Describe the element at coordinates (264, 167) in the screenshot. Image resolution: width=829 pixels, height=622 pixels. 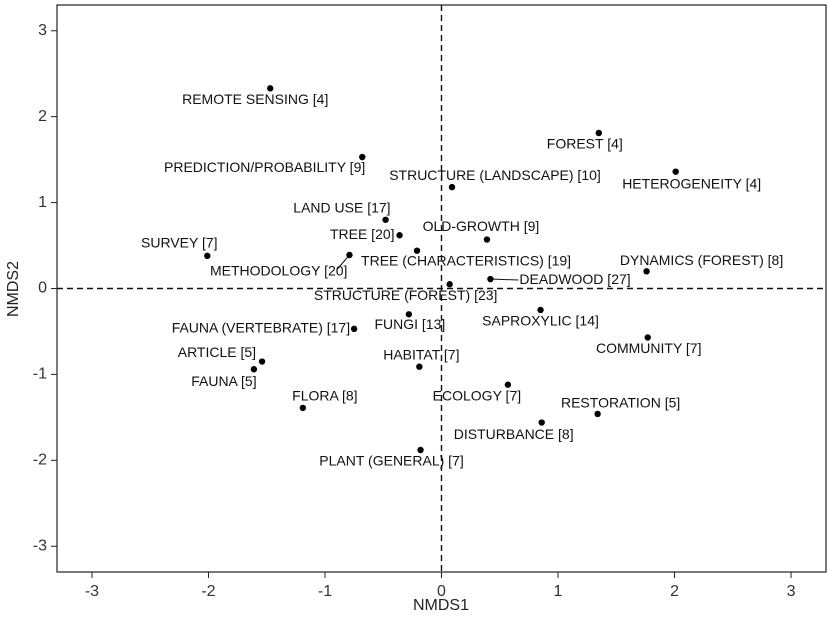
I see `point-label: PREDICTION/PROBABILITY [9]` at that location.